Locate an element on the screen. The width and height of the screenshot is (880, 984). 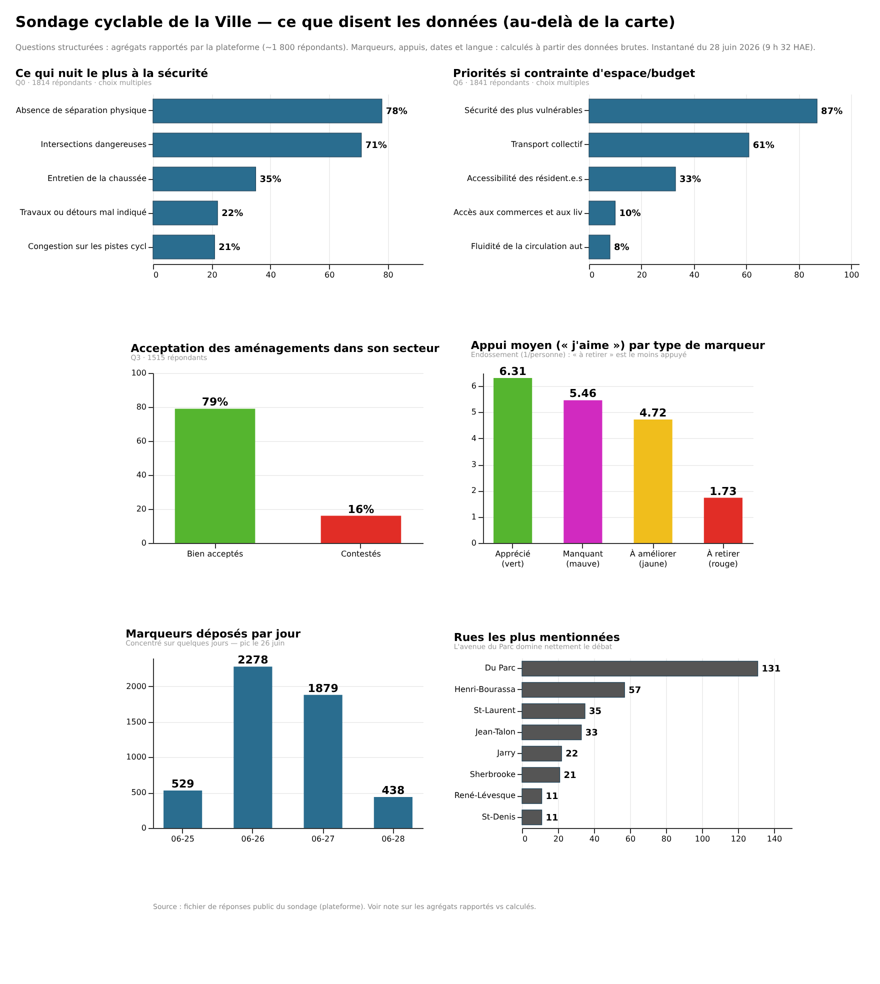
y-tick-label: 1000 is located at coordinates (136, 757).